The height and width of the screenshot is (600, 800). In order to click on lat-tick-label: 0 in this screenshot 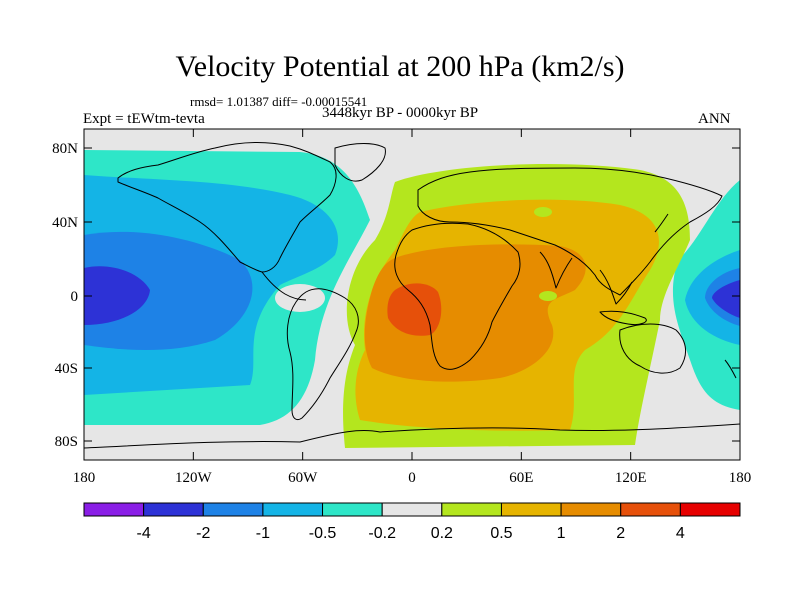, I will do `click(75, 297)`.